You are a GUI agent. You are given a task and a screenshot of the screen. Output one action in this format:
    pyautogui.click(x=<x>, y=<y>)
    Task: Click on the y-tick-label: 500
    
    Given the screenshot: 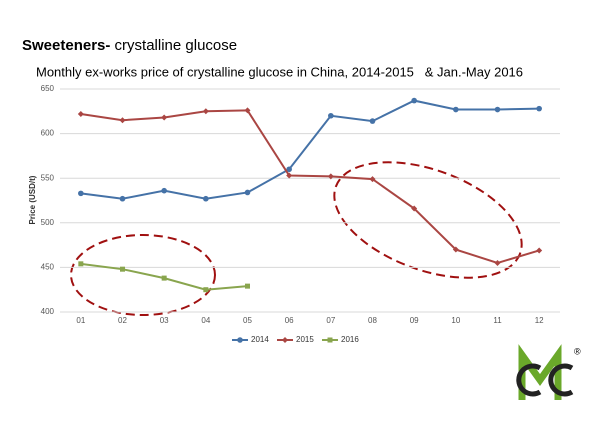 What is the action you would take?
    pyautogui.click(x=48, y=222)
    